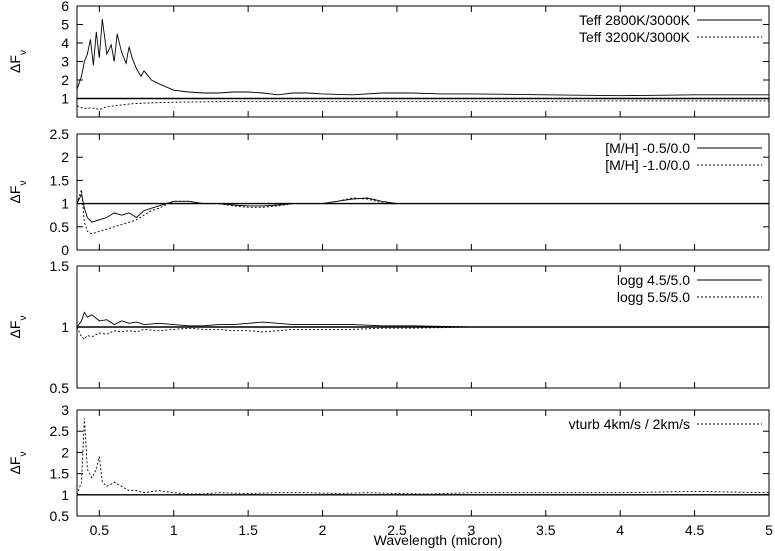 The image size is (775, 551). Describe the element at coordinates (635, 20) in the screenshot. I see `legend-label: Teff 2800K/3000K` at that location.